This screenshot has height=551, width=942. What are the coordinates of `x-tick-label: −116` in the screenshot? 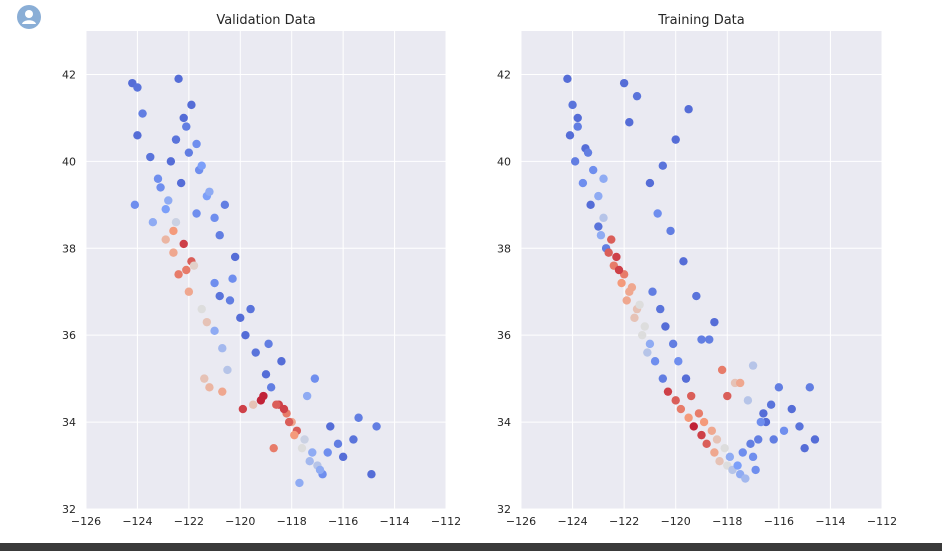 It's located at (779, 521).